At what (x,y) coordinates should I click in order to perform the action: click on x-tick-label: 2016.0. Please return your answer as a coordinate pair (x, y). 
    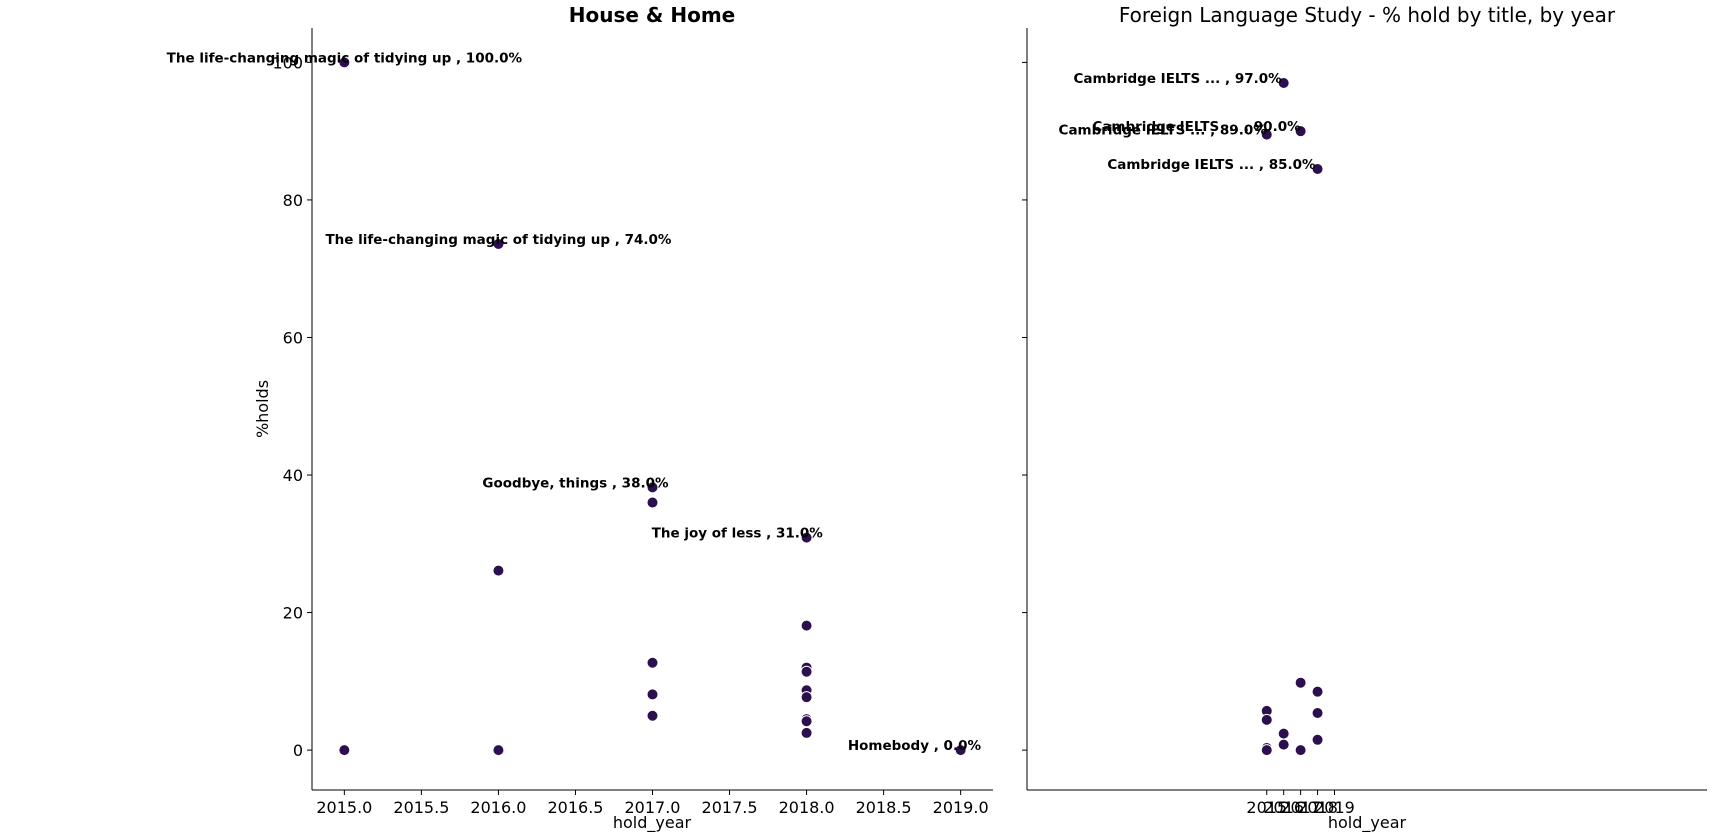
    Looking at the image, I should click on (498, 807).